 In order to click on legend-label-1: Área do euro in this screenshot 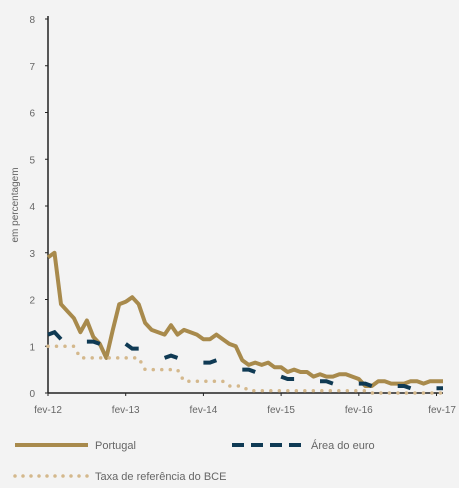, I will do `click(343, 445)`.